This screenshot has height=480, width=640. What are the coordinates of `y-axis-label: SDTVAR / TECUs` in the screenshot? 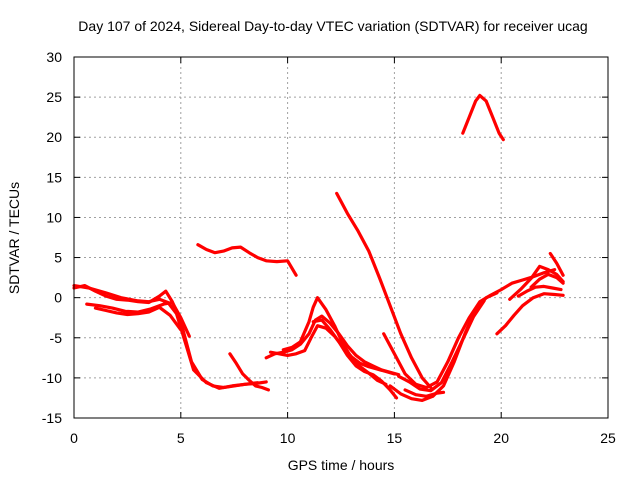 It's located at (14, 238).